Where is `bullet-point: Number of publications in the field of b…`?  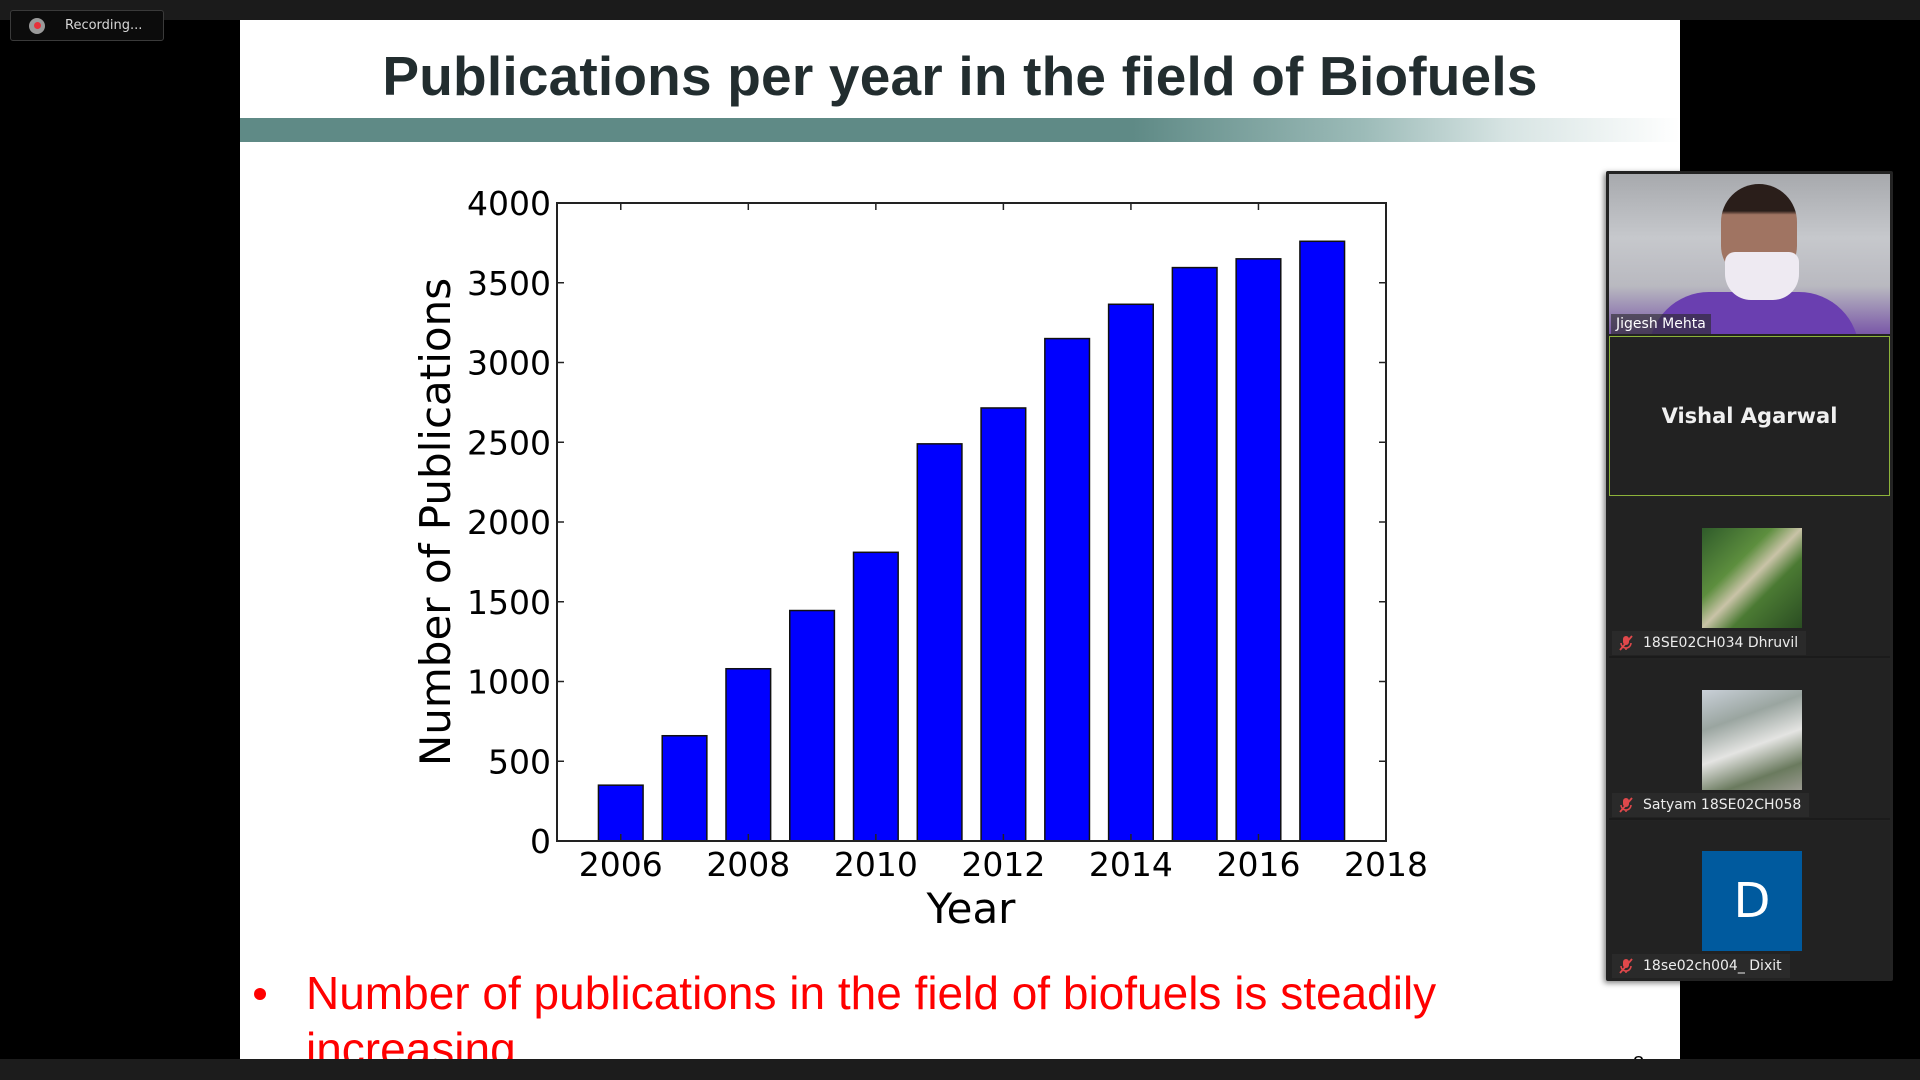
bullet-point: Number of publications in the field of b… is located at coordinates (904, 1012).